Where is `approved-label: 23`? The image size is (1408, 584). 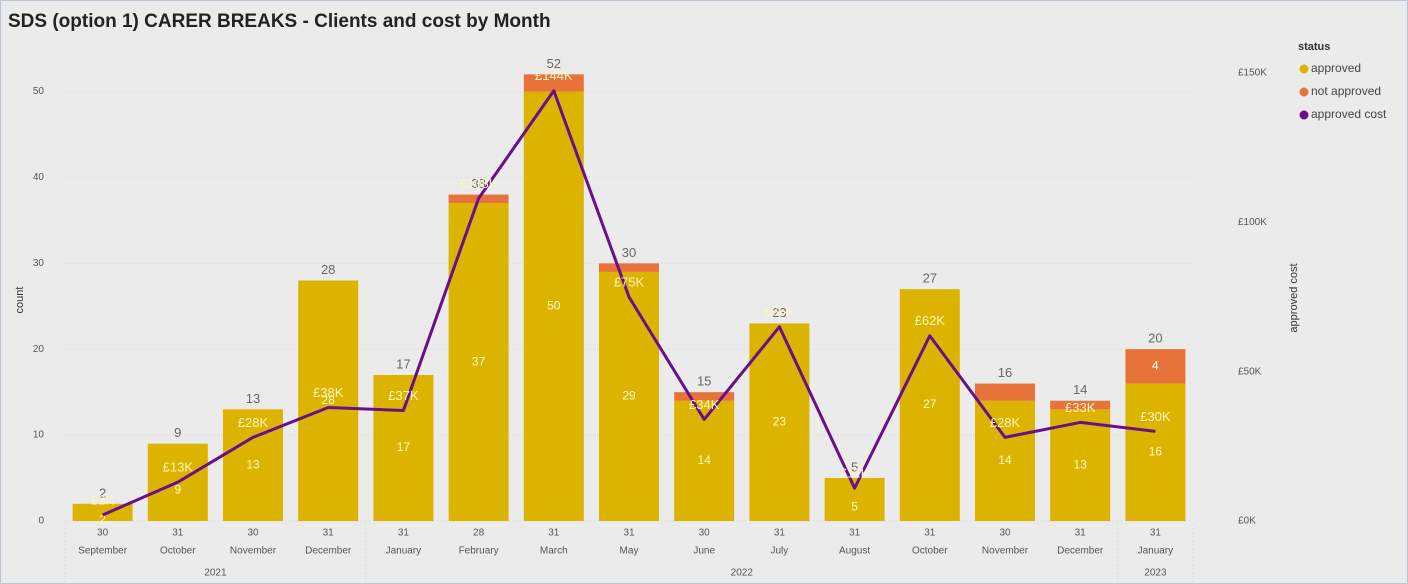 approved-label: 23 is located at coordinates (780, 421).